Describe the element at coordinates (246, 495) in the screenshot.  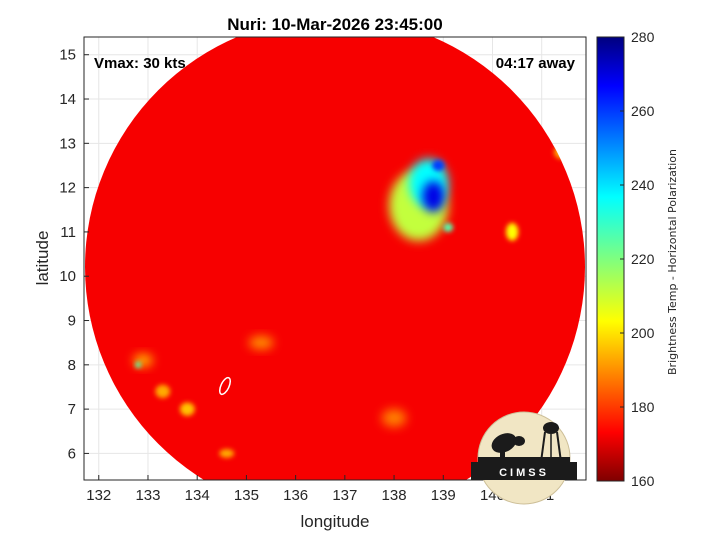
I see `x-tick-label: 135` at that location.